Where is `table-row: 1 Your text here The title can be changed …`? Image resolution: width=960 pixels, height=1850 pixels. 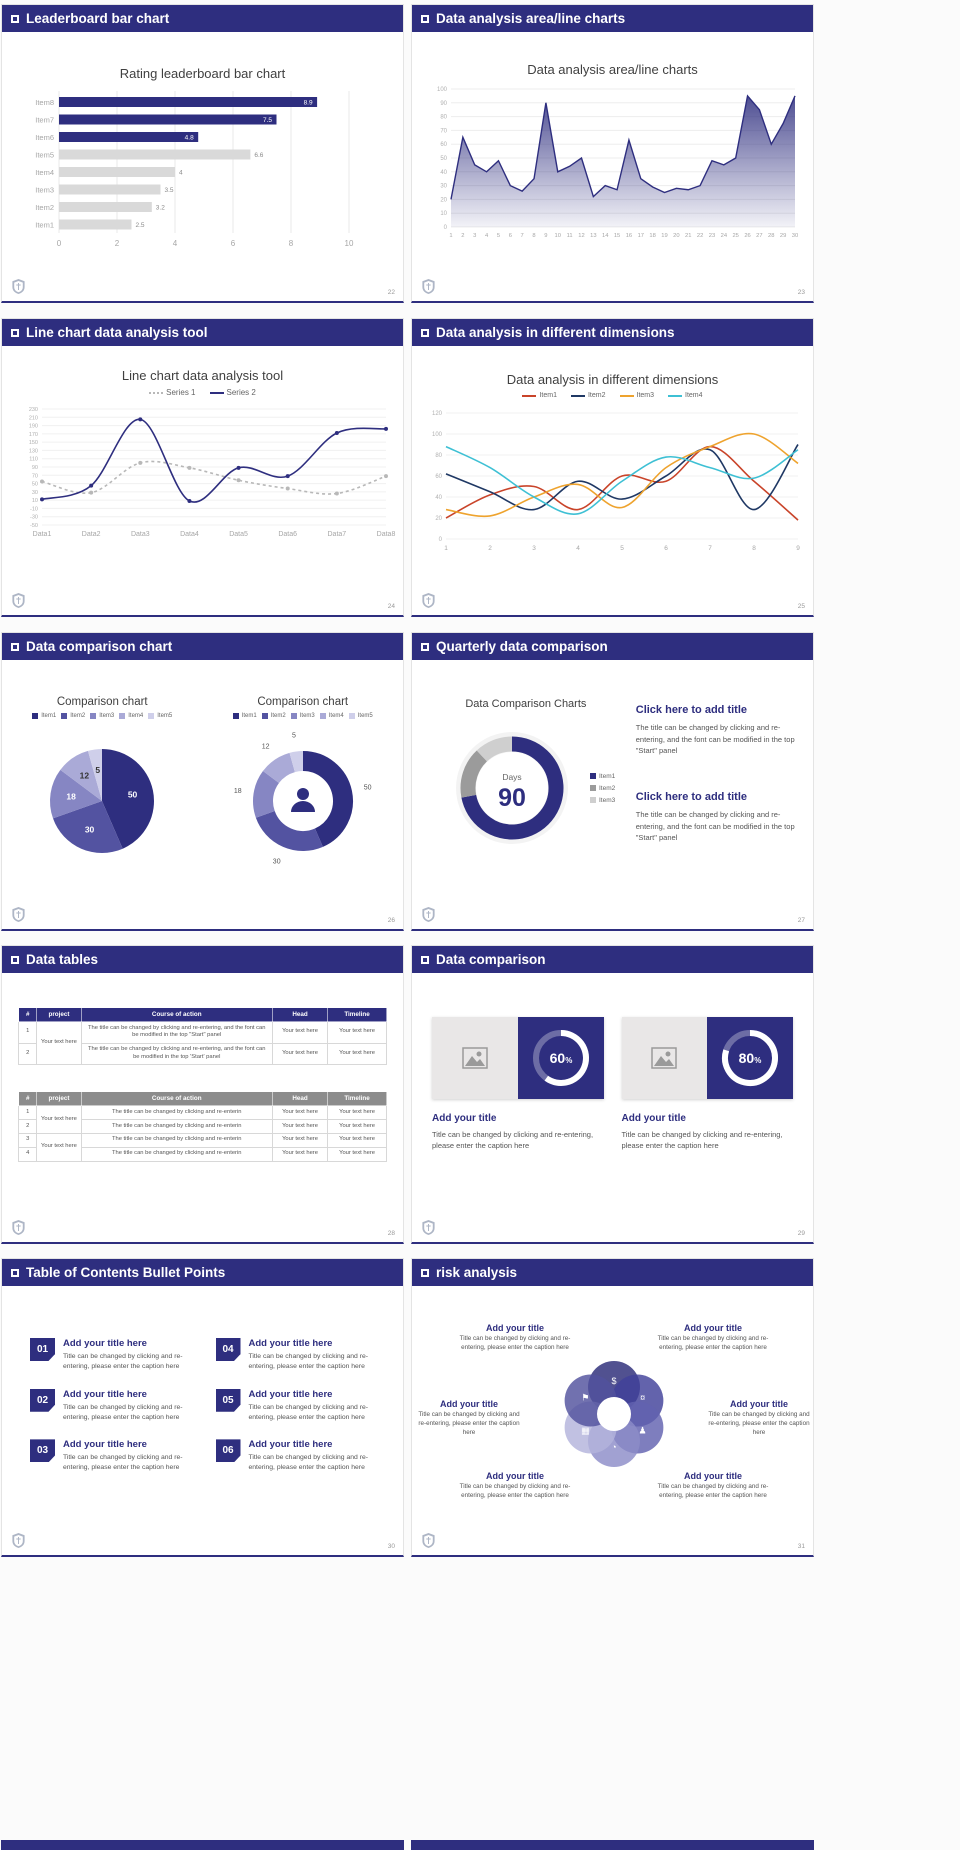
table-row: 1 Your text here The title can be changed … is located at coordinates (202, 1119).